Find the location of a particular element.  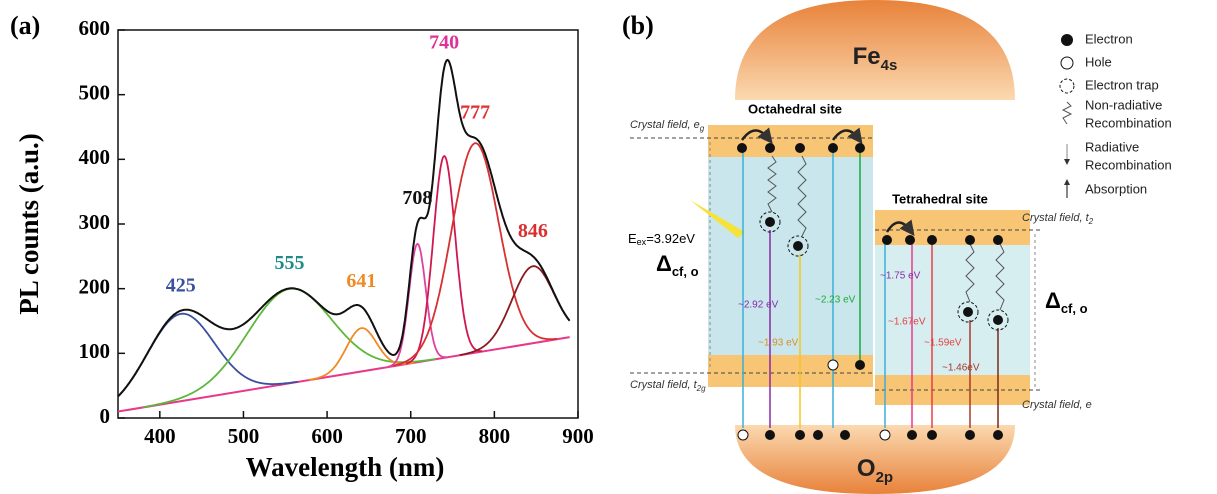

x-tick-label: 500 is located at coordinates (244, 436).